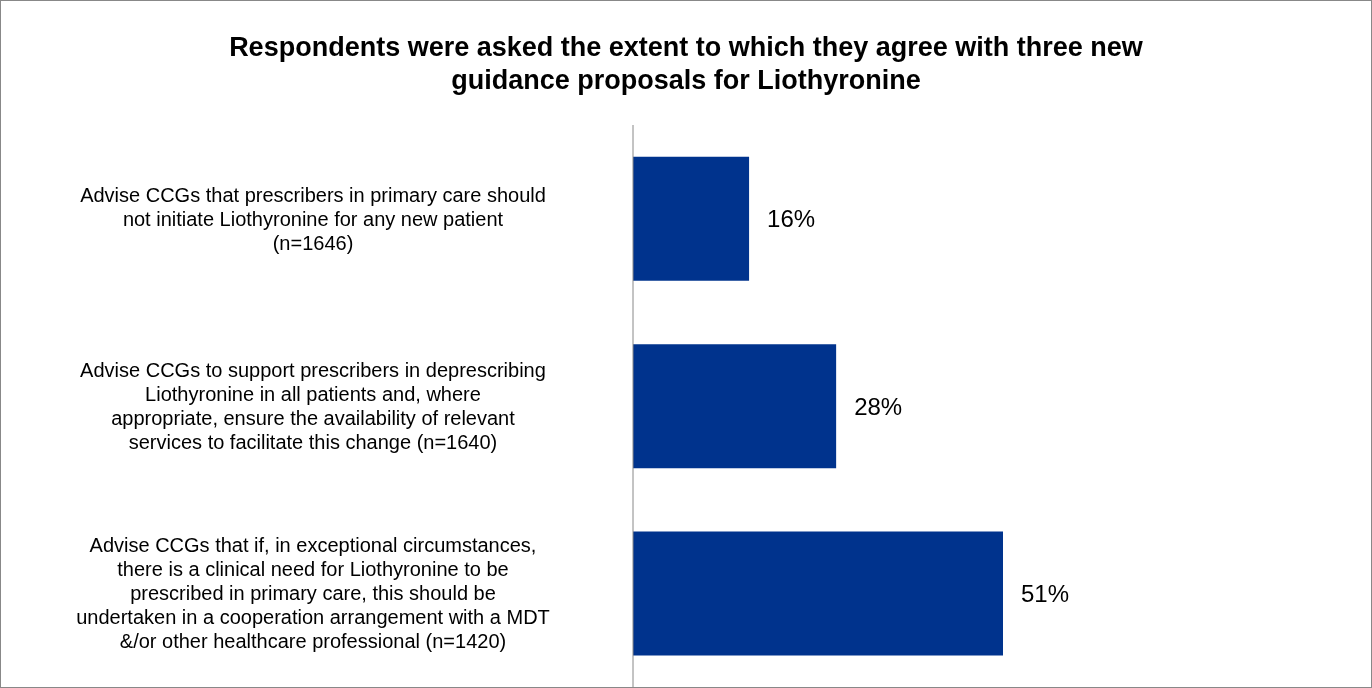  What do you see at coordinates (313, 406) in the screenshot?
I see `y-tick-label: Advise CCGs to support prescribers in deprescribing Liothyronine in all patients and, where appropriate, ensure the availability of relevant services to facilitate this change (n=1640)` at bounding box center [313, 406].